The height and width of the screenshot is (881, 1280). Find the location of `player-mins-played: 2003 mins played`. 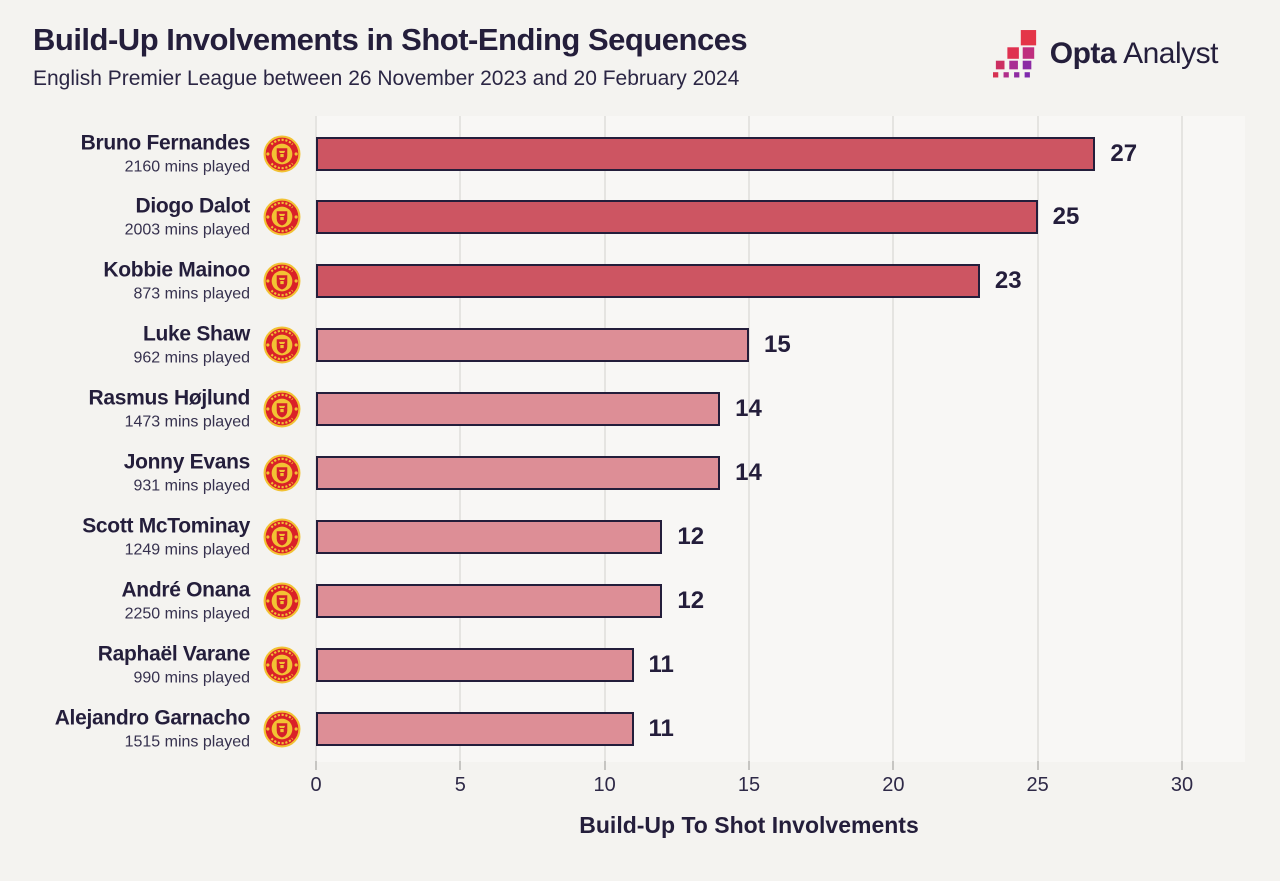

player-mins-played: 2003 mins played is located at coordinates (187, 230).